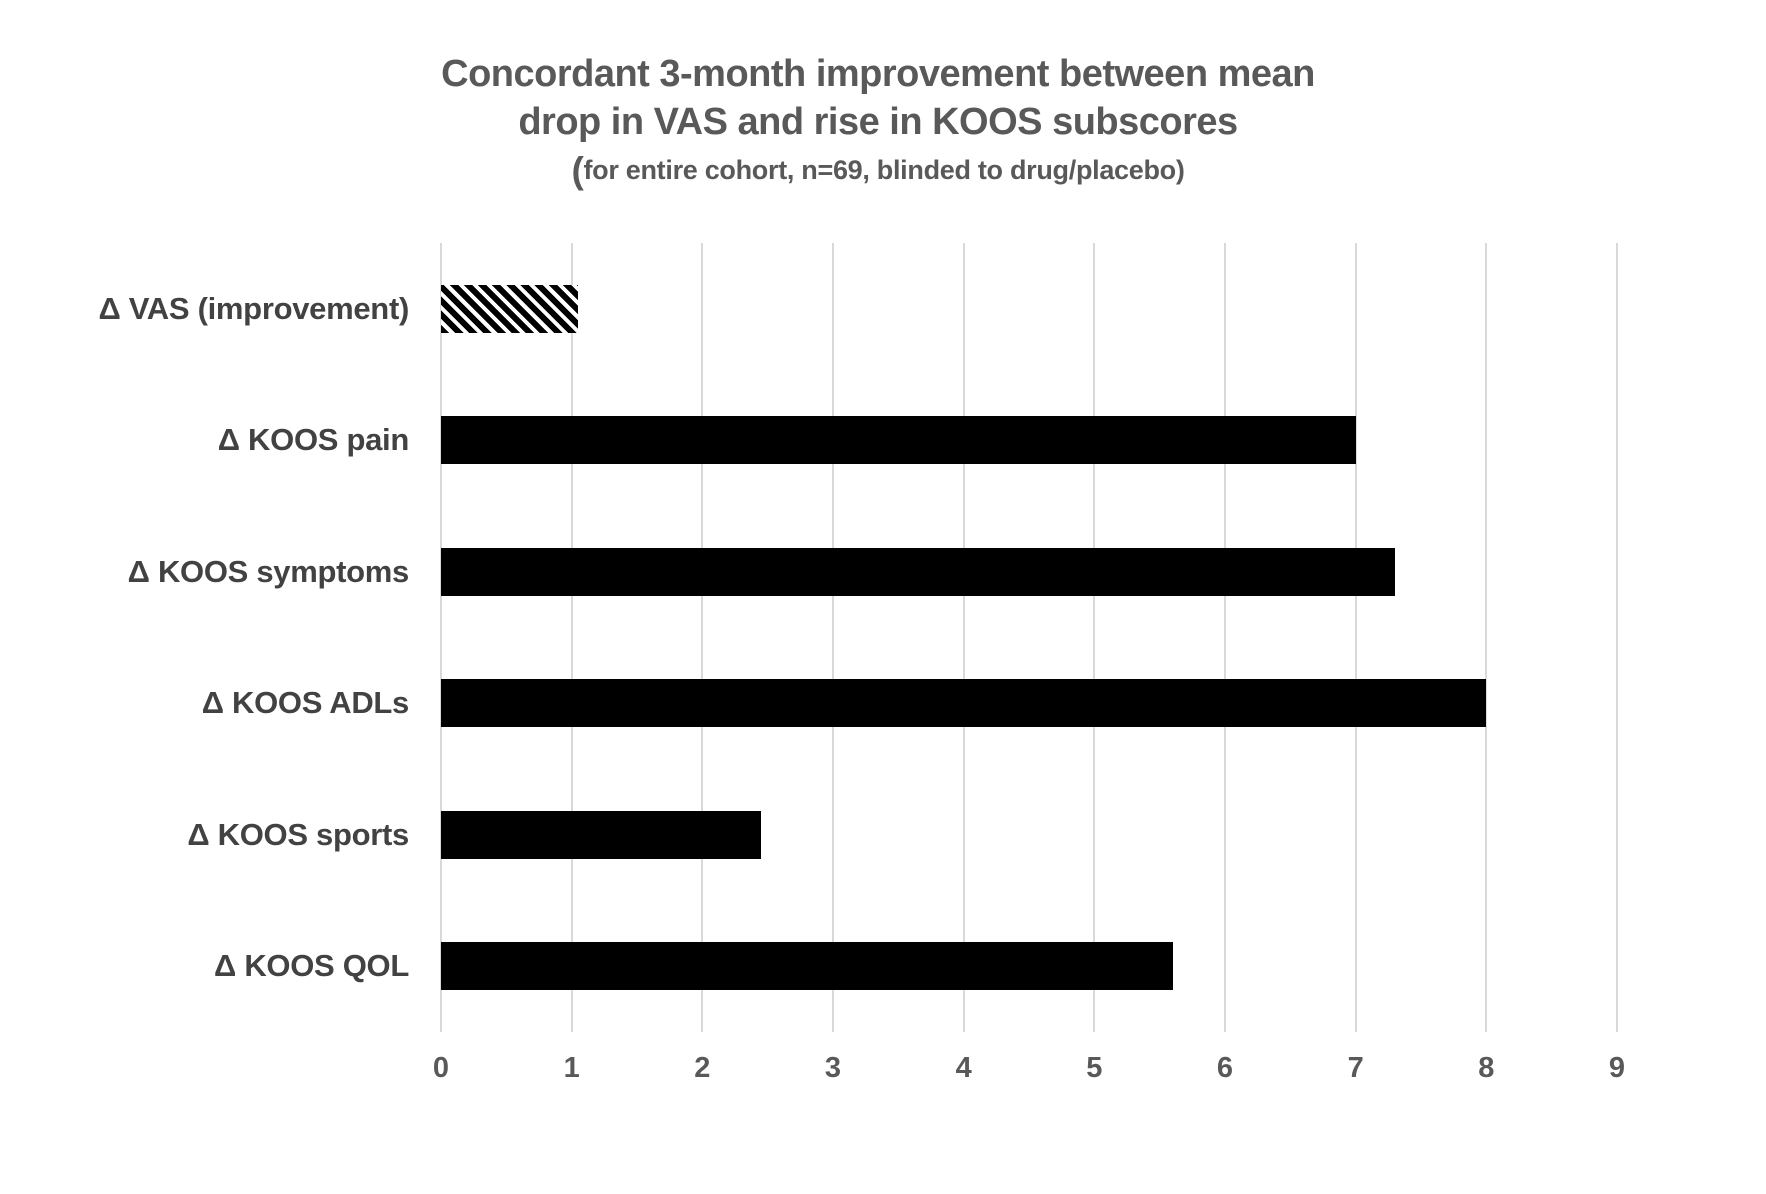 The width and height of the screenshot is (1766, 1194). I want to click on category-label: Δ KOOS pain, so click(313, 440).